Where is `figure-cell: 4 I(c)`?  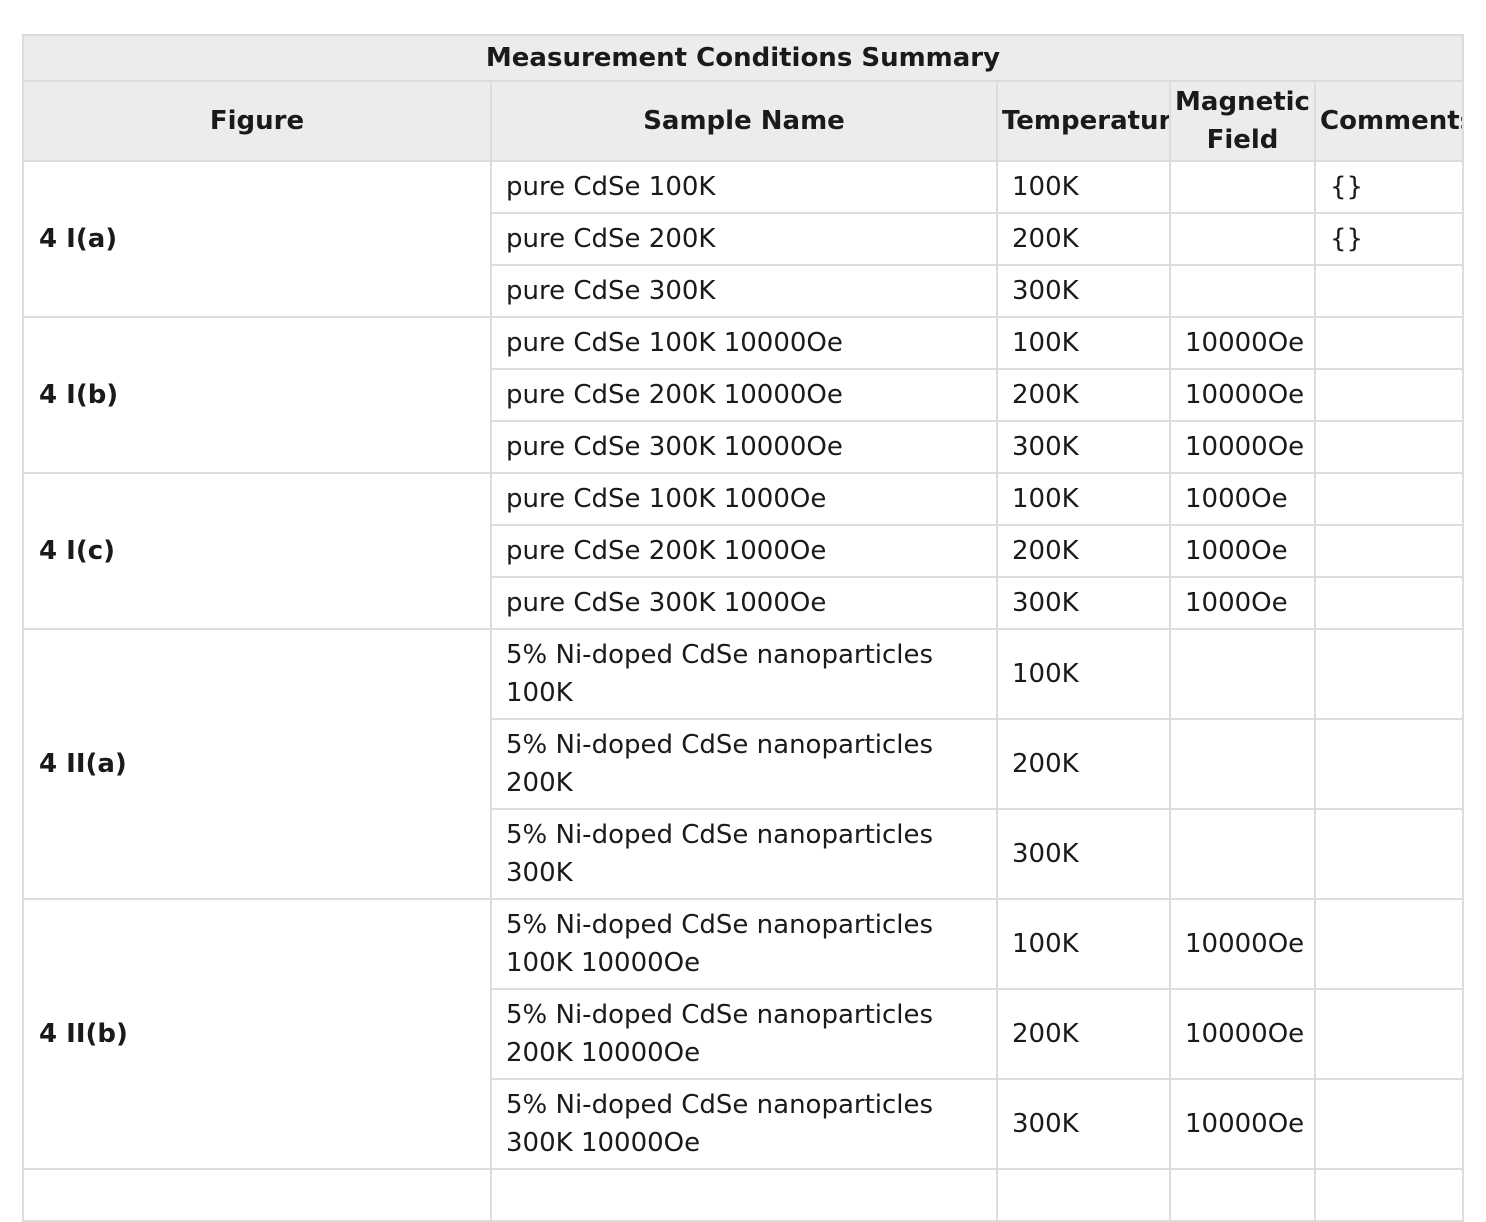
figure-cell: 4 I(c) is located at coordinates (257, 551).